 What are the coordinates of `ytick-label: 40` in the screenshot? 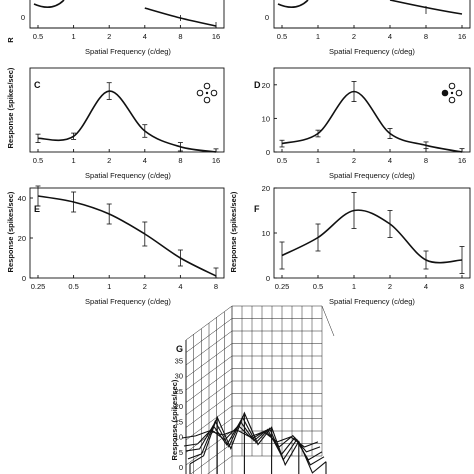 It's located at (22, 198).